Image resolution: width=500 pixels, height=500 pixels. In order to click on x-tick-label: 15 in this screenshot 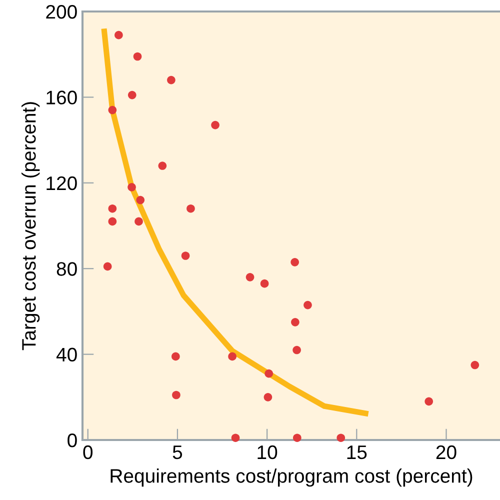, I will do `click(357, 453)`.